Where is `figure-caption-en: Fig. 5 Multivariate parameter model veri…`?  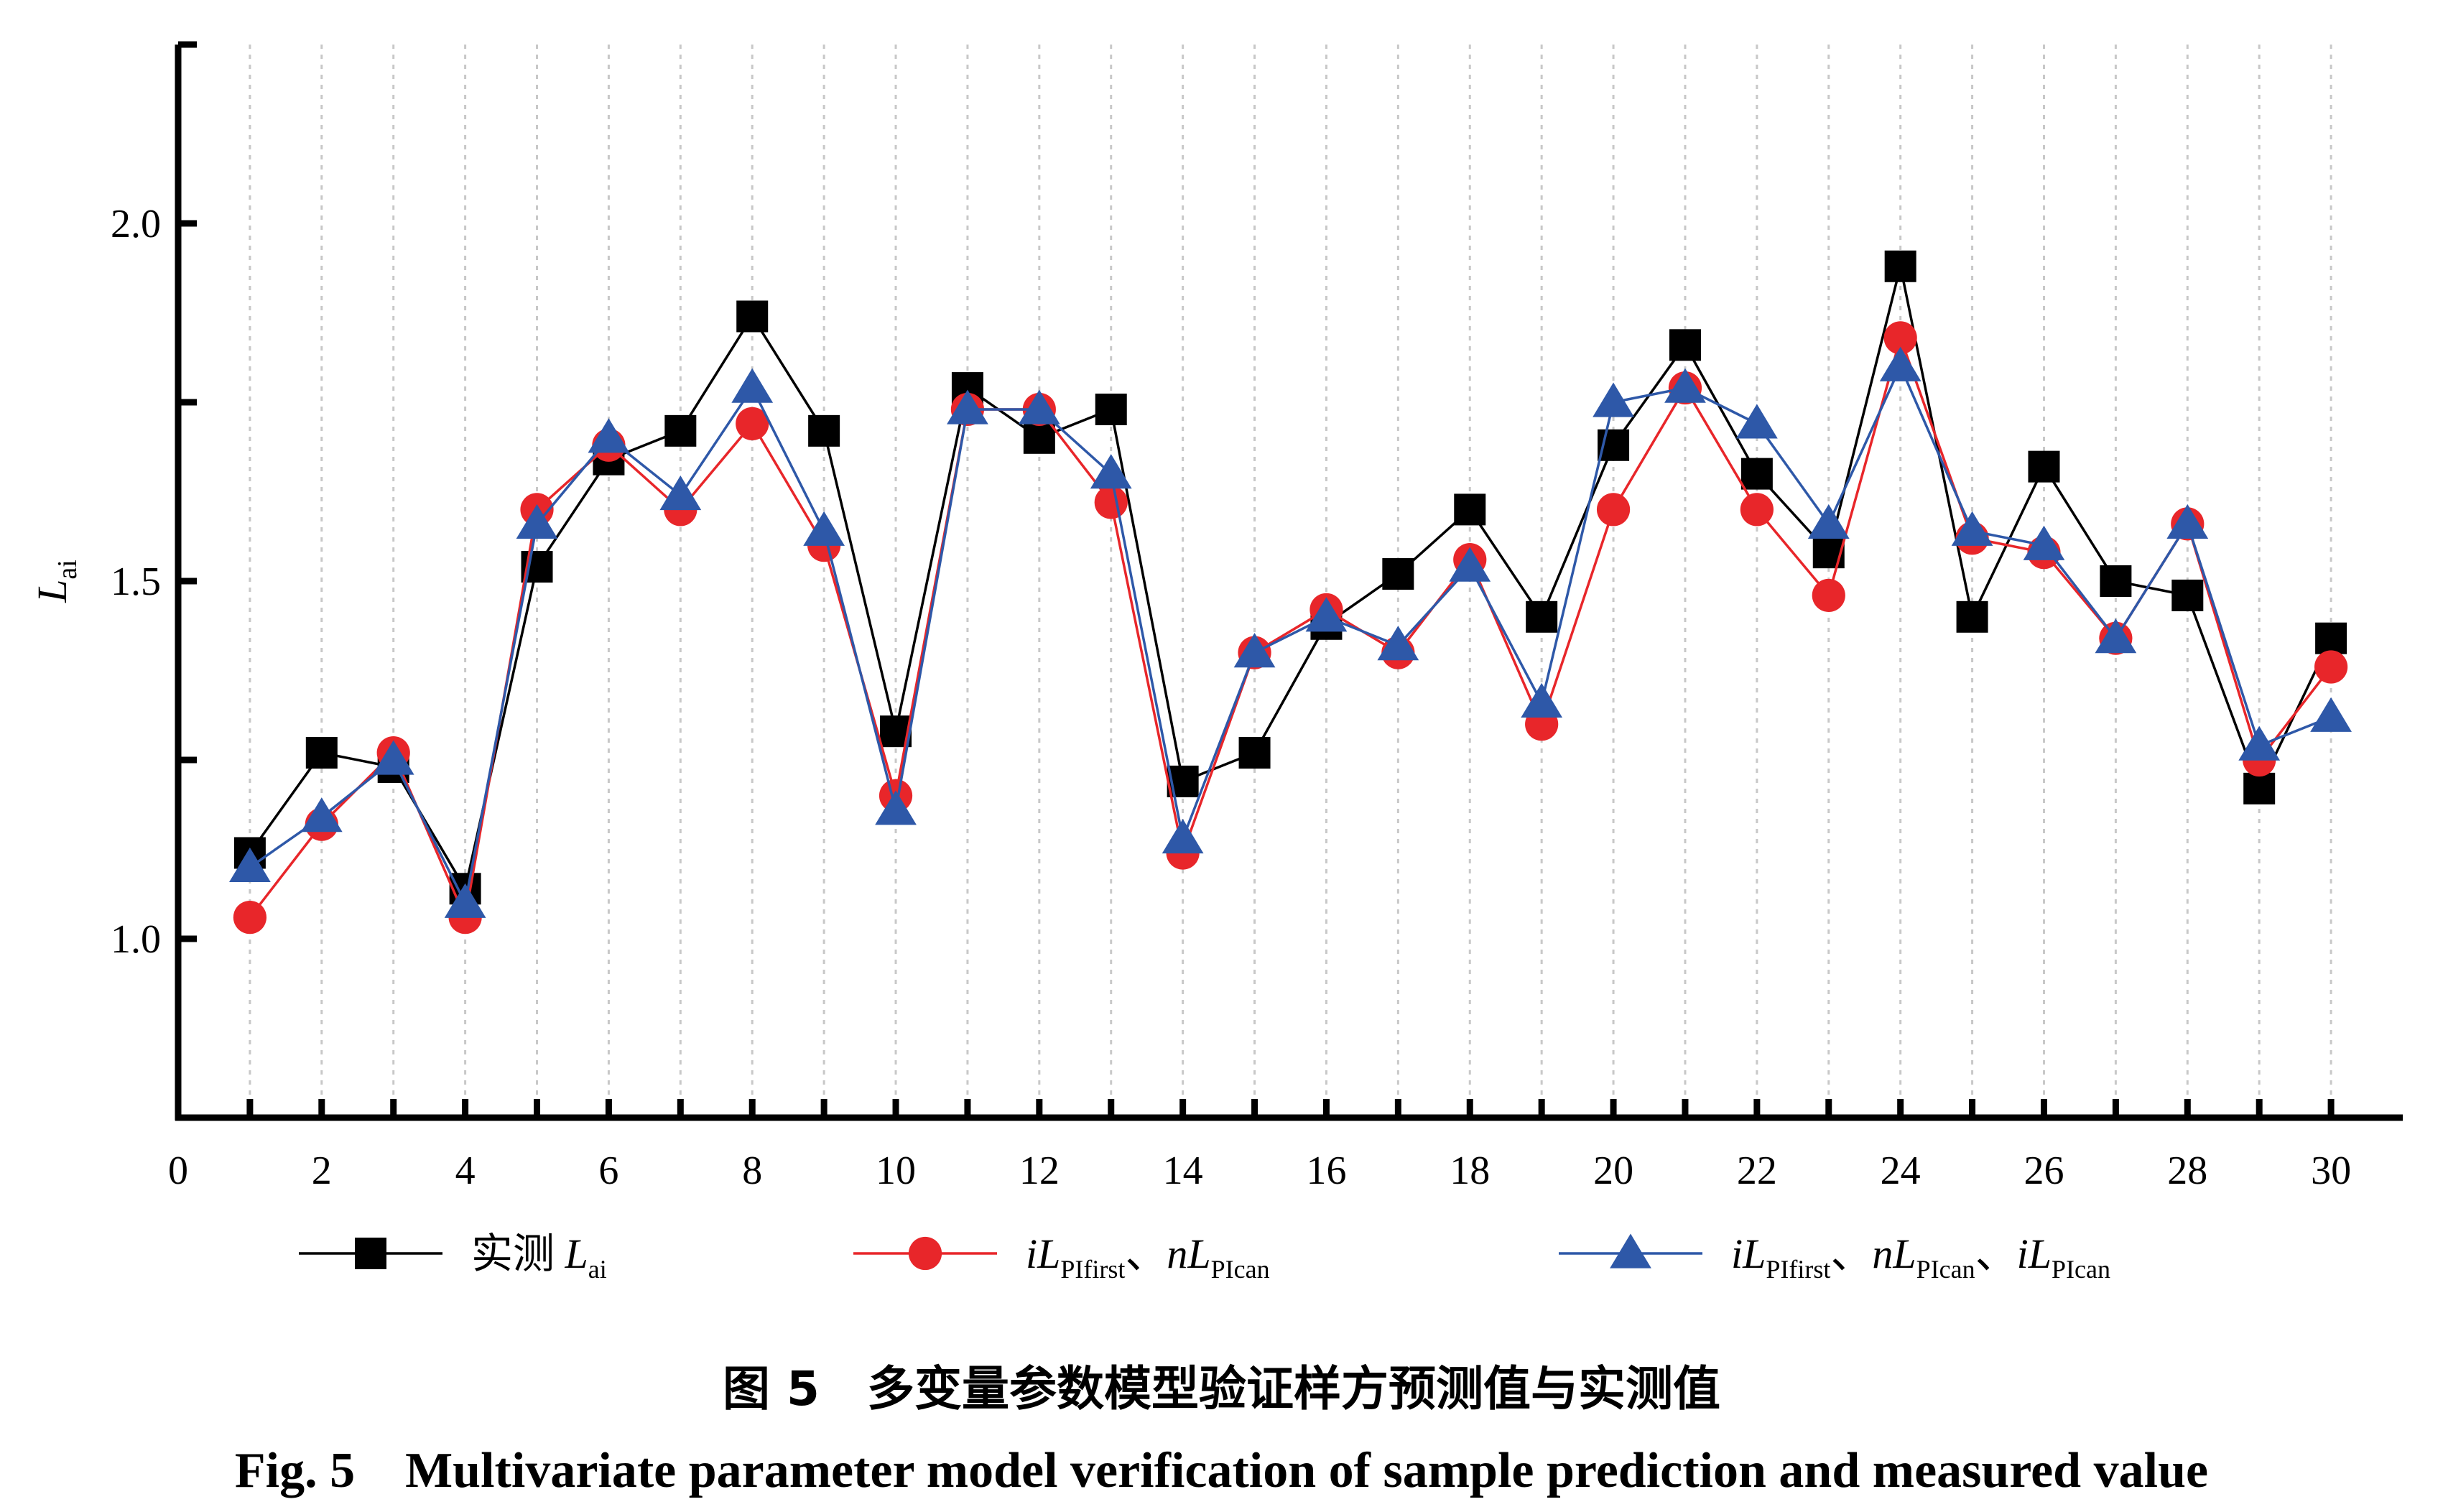 figure-caption-en: Fig. 5 Multivariate parameter model veri… is located at coordinates (1222, 1470).